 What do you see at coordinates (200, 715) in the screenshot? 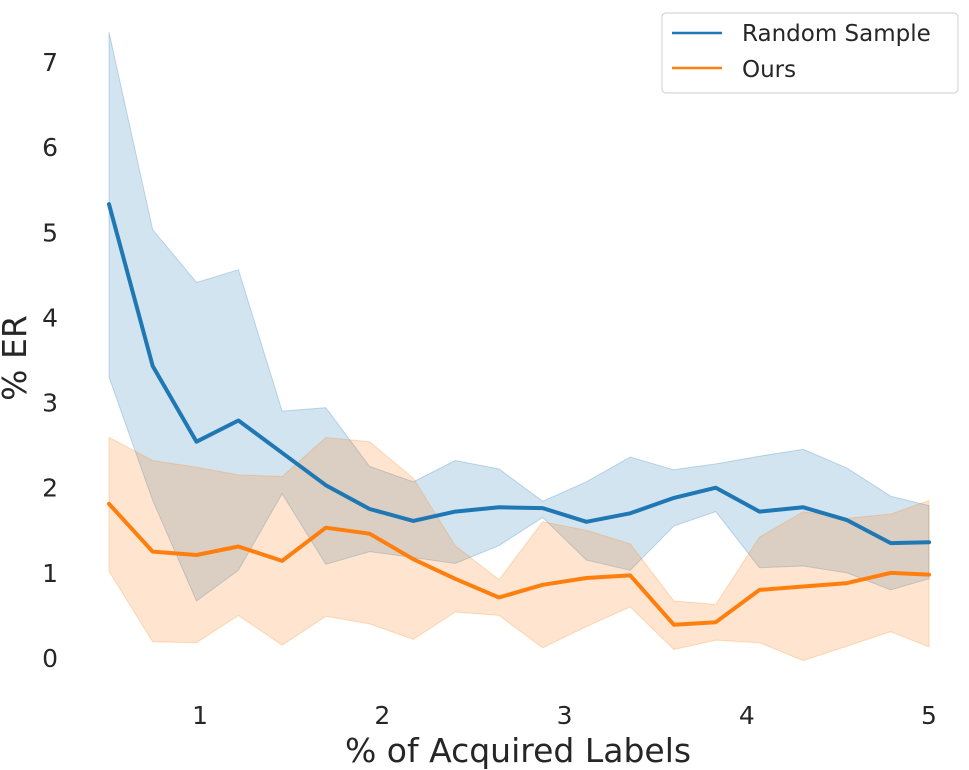
I see `x-tick-label: 1` at bounding box center [200, 715].